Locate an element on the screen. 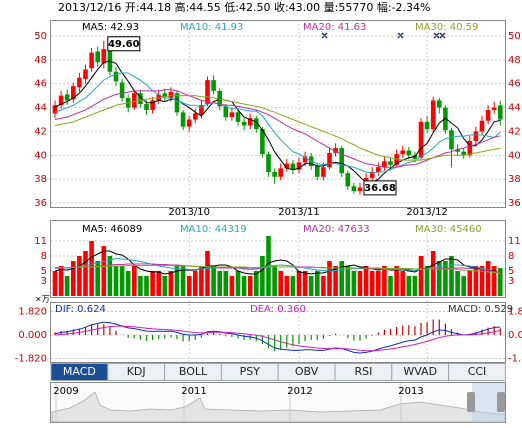 This screenshot has width=522, height=428. y-tick-label: 48 is located at coordinates (40, 60).